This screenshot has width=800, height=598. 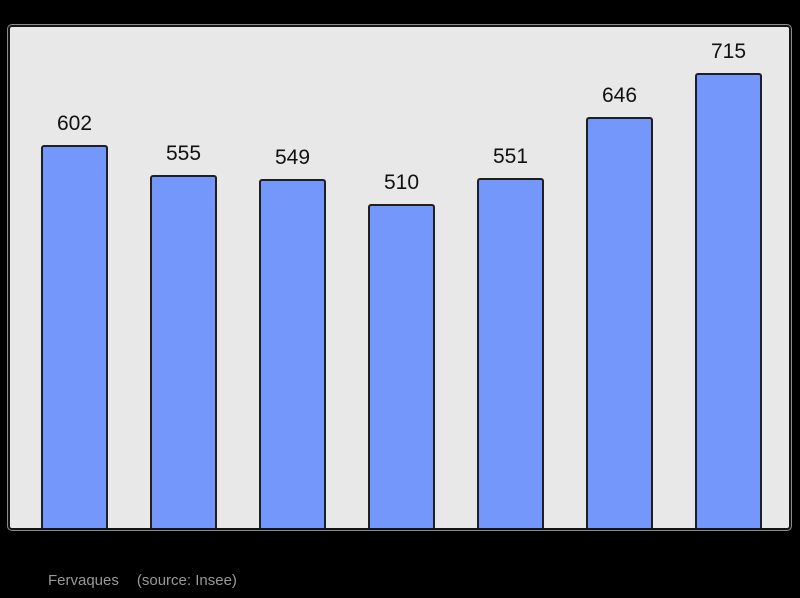 What do you see at coordinates (83, 580) in the screenshot?
I see `caption-commune-name: Fervaques` at bounding box center [83, 580].